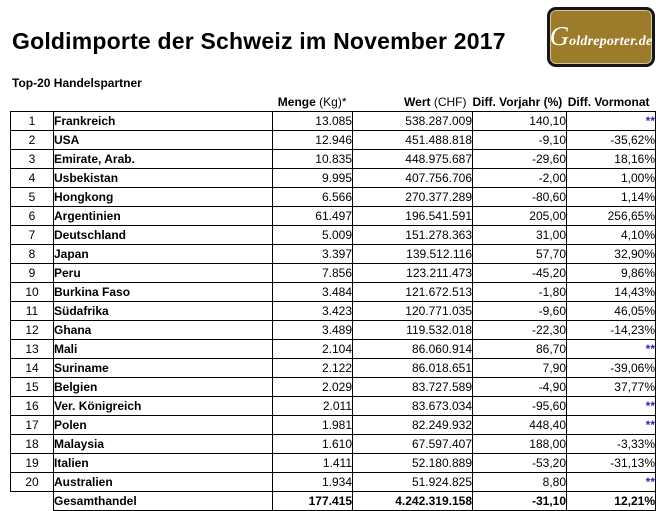 This screenshot has height=511, width=662. What do you see at coordinates (611, 368) in the screenshot?
I see `diff-vormonat-cell: -39,06%` at bounding box center [611, 368].